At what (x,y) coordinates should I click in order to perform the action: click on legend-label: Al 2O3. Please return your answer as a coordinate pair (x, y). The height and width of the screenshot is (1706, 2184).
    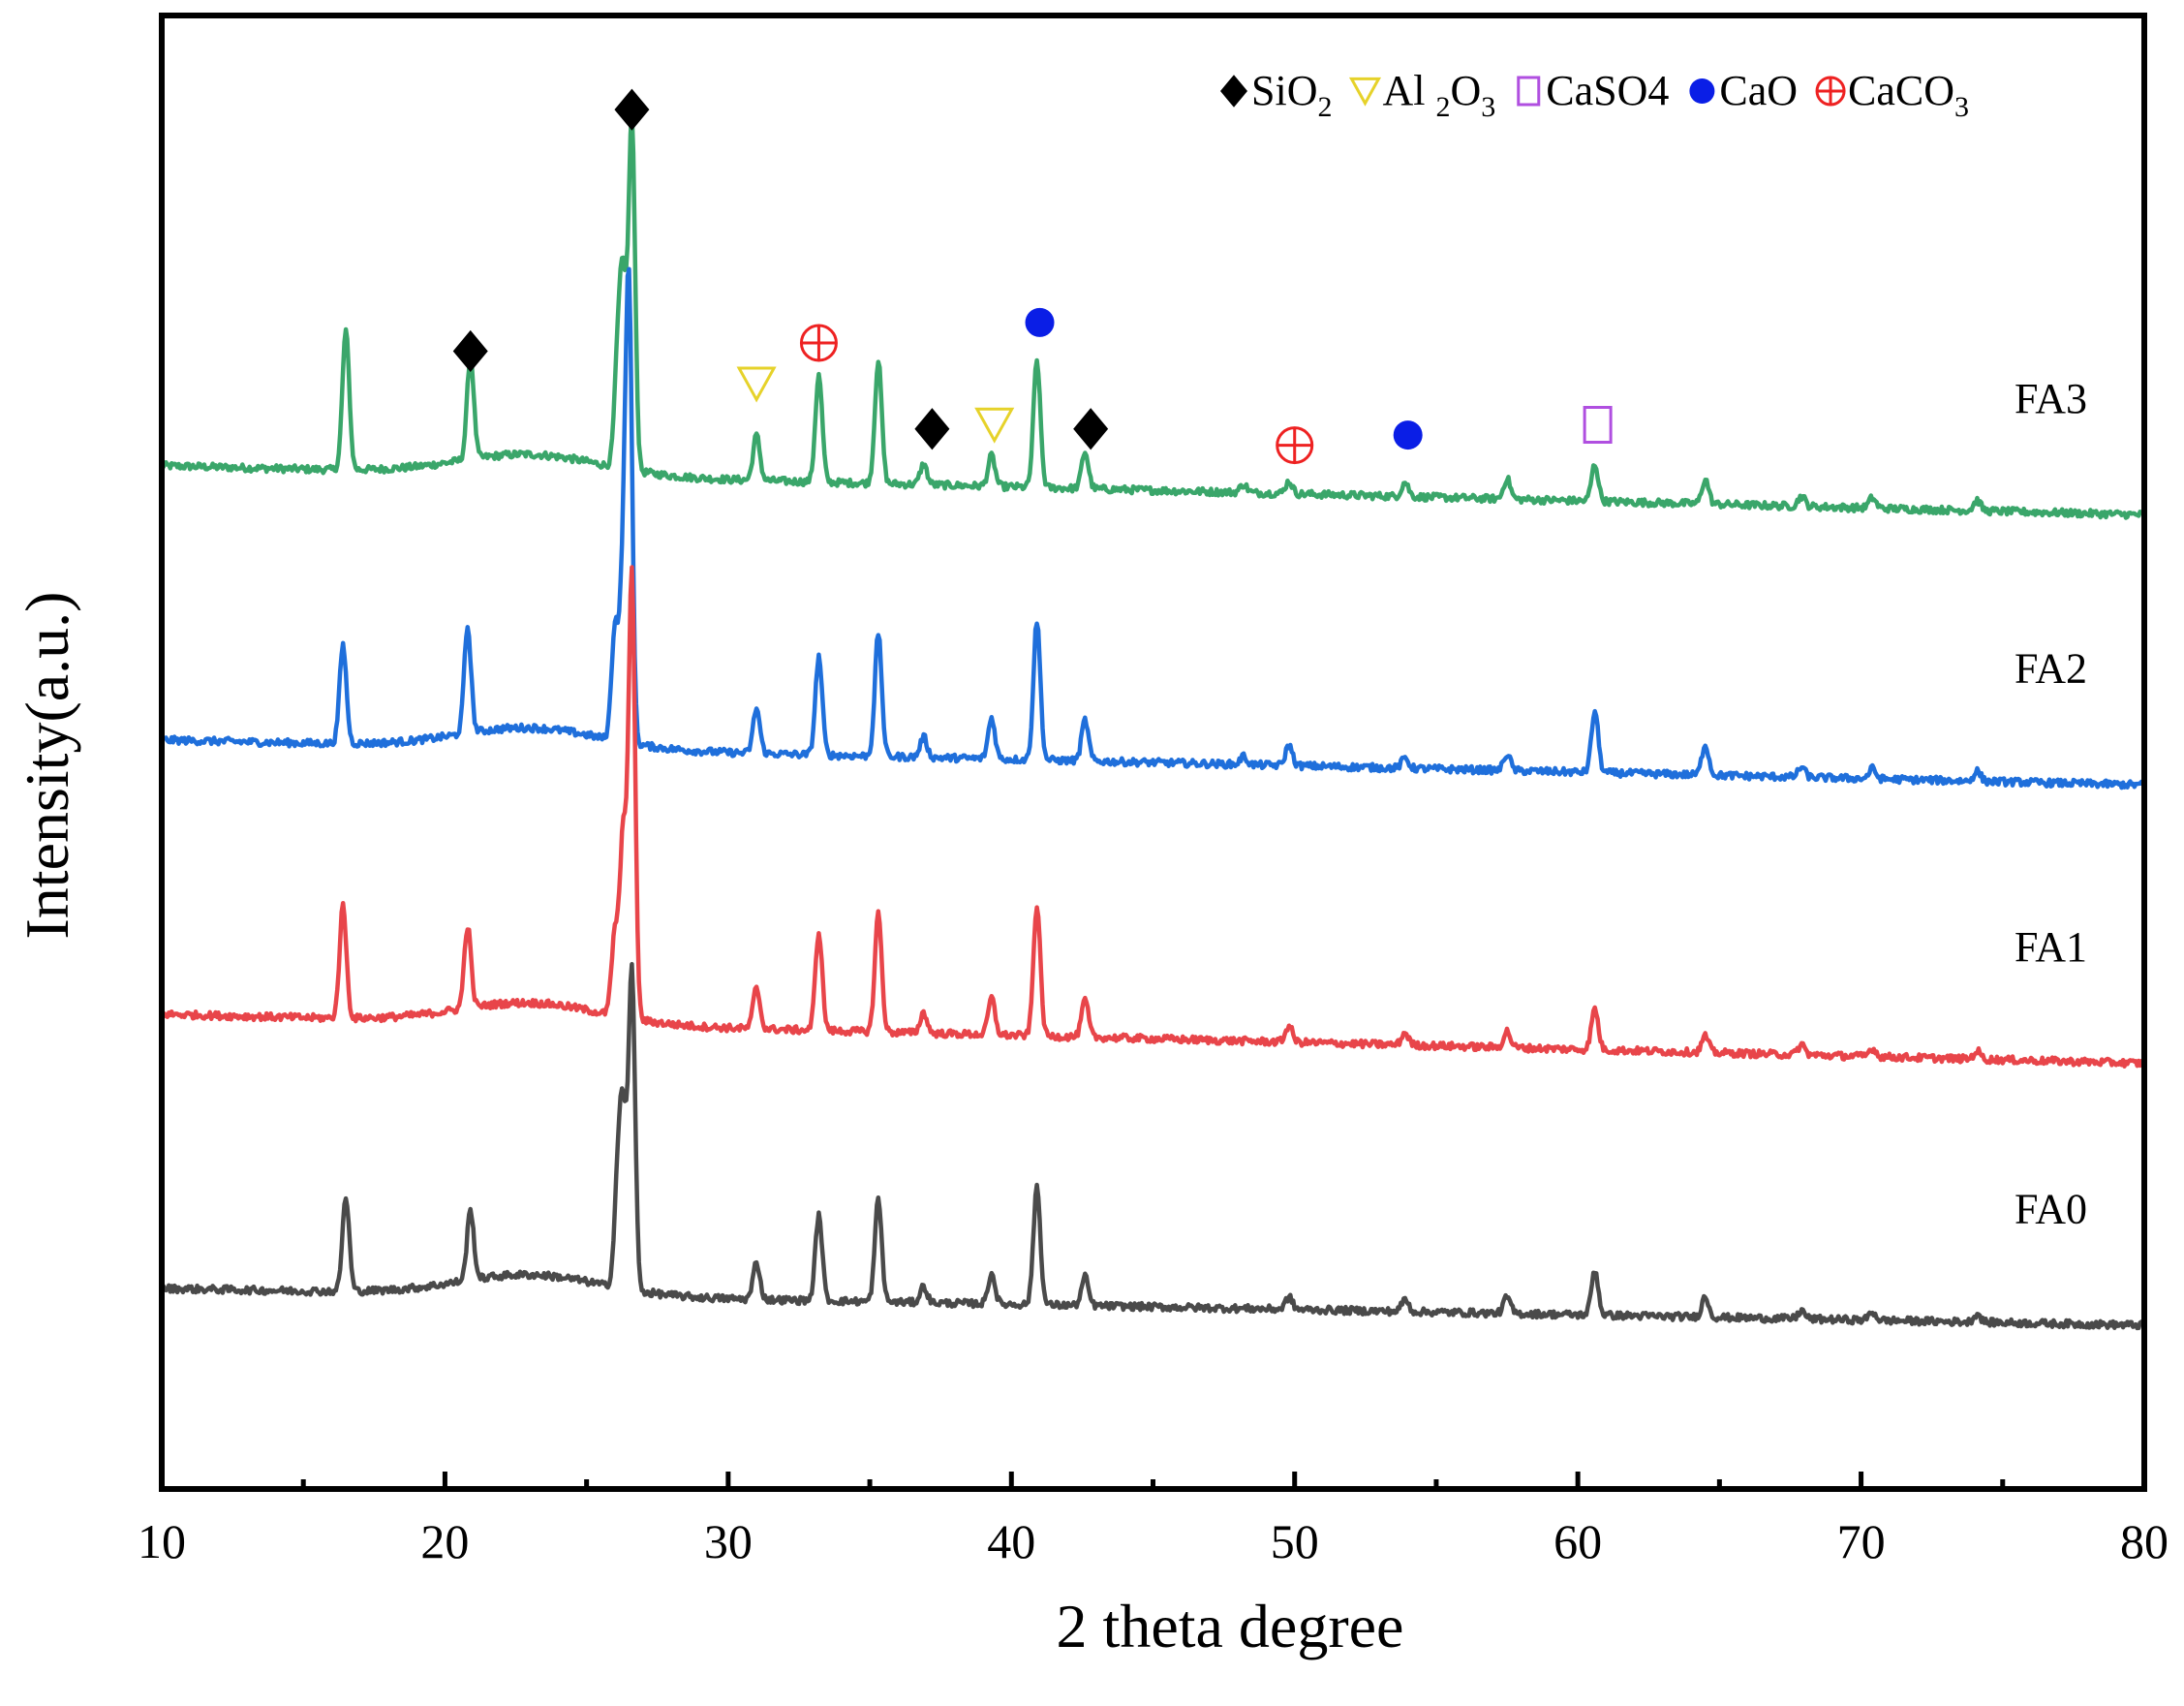
    Looking at the image, I should click on (1439, 95).